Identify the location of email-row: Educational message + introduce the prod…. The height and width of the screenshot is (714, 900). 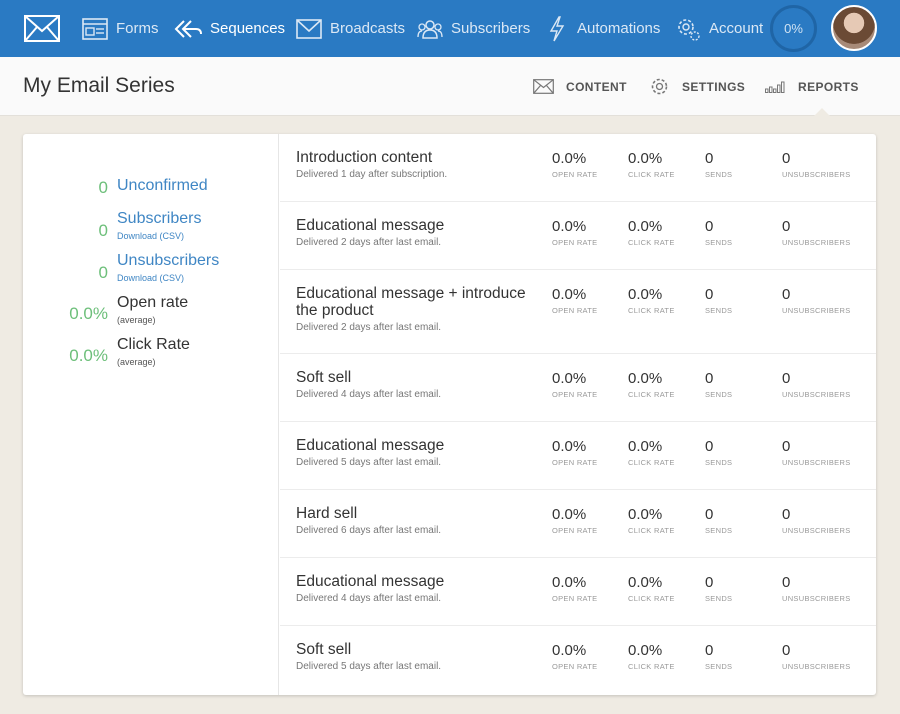
(578, 312).